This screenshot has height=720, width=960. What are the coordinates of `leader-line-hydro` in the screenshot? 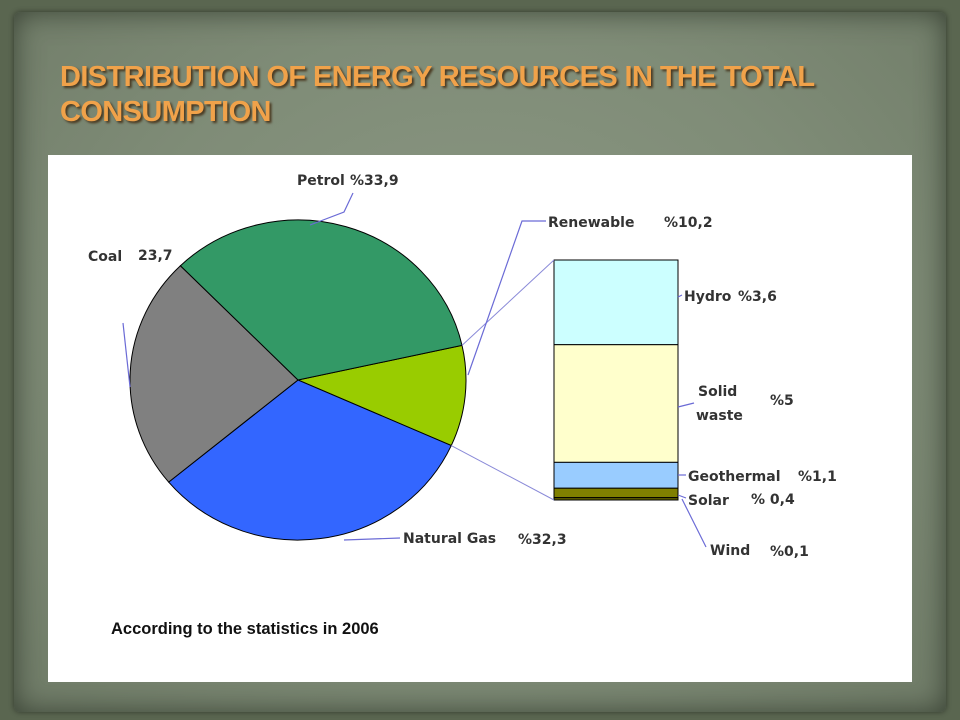 It's located at (680, 296).